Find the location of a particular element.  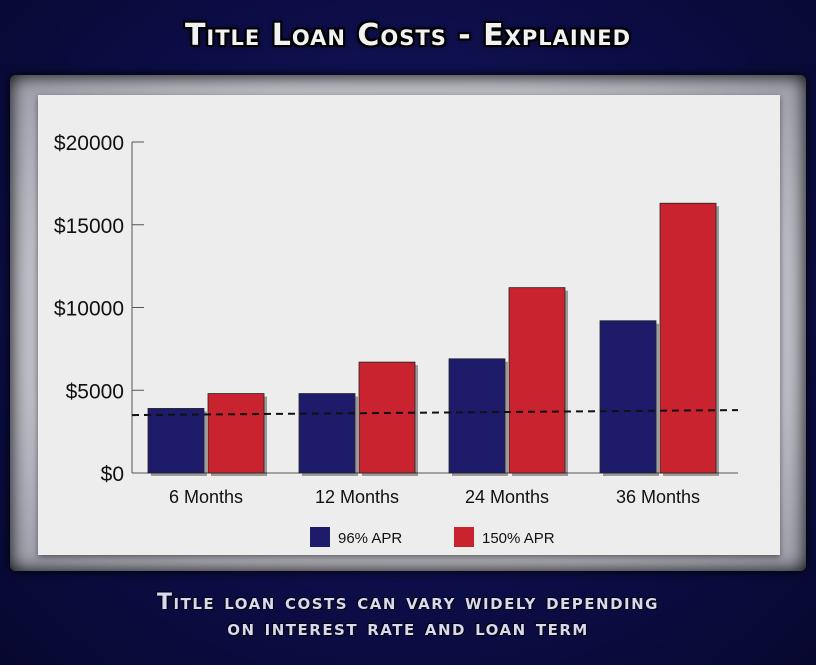

legend-label: 150% APR is located at coordinates (518, 538).